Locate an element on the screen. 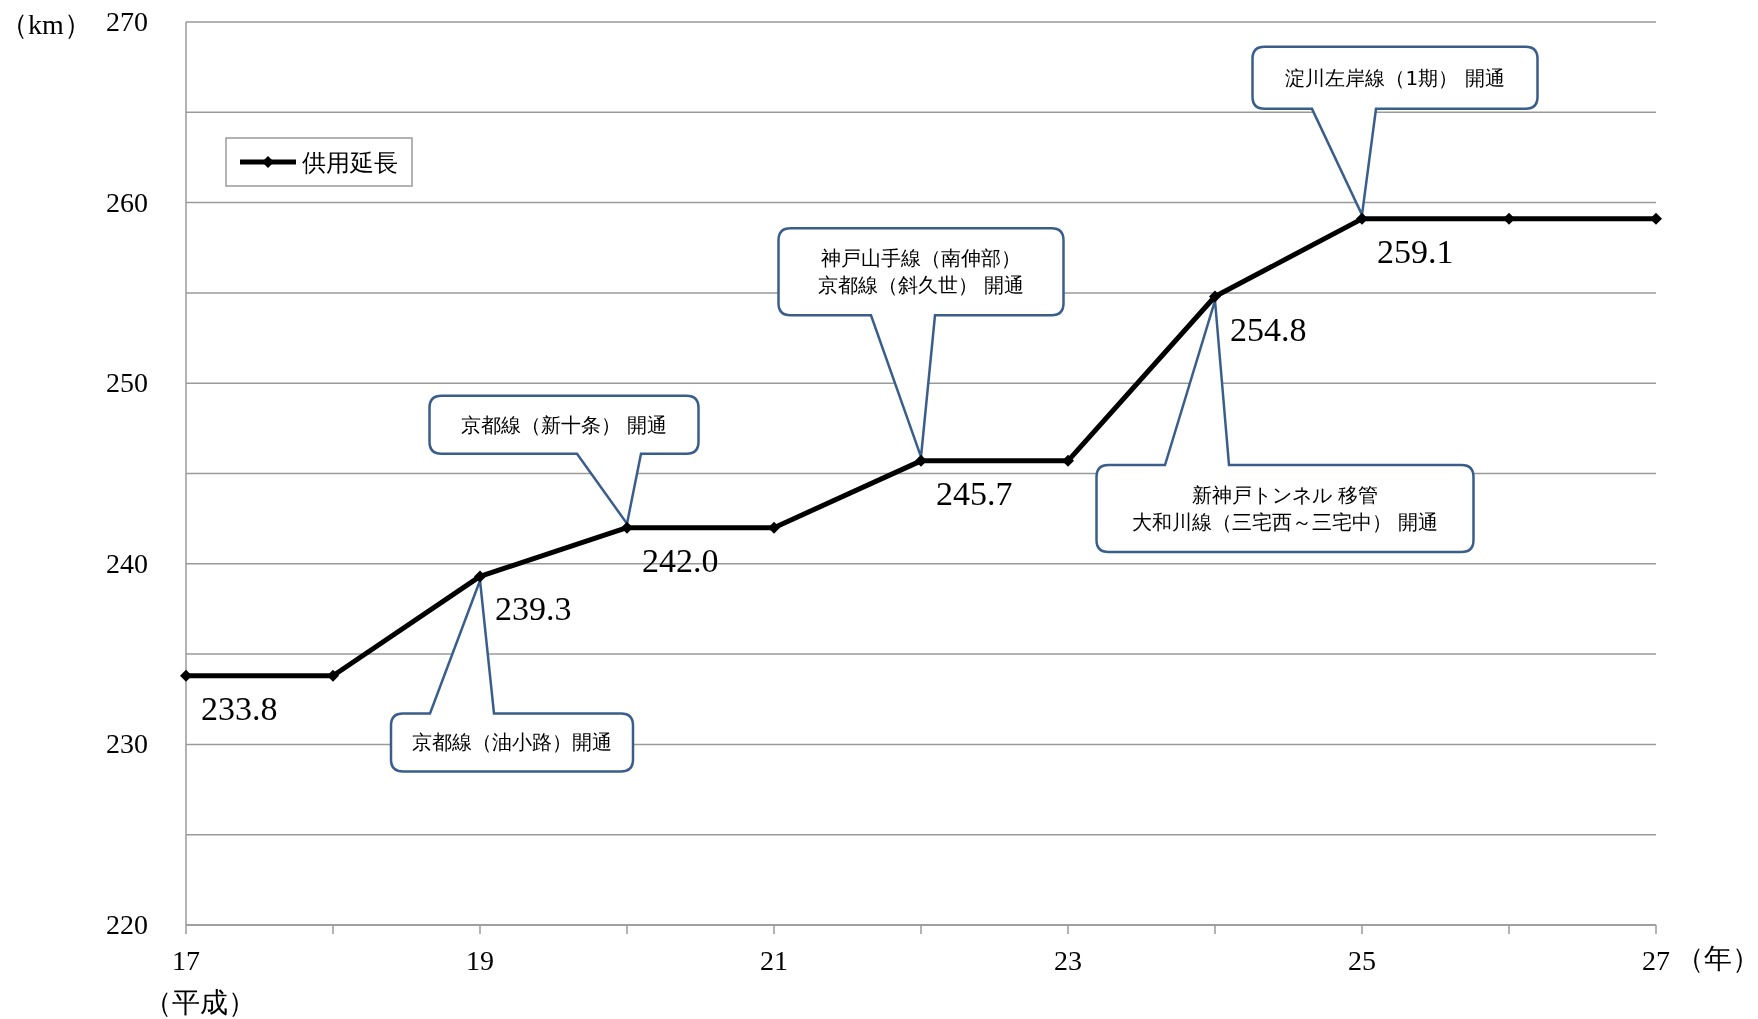  legend: 供用延長 is located at coordinates (319, 162).